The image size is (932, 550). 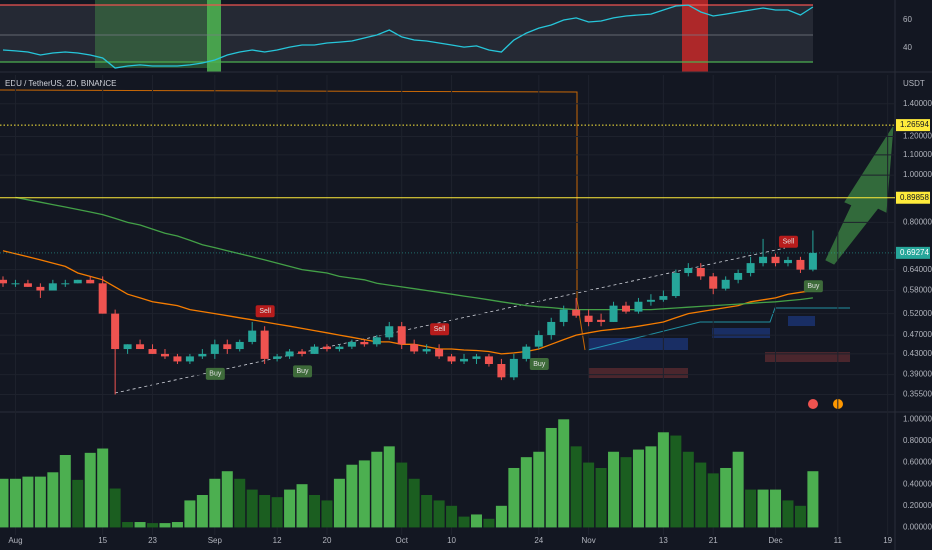 What do you see at coordinates (917, 394) in the screenshot?
I see `y-tick-label: 0.35500` at bounding box center [917, 394].